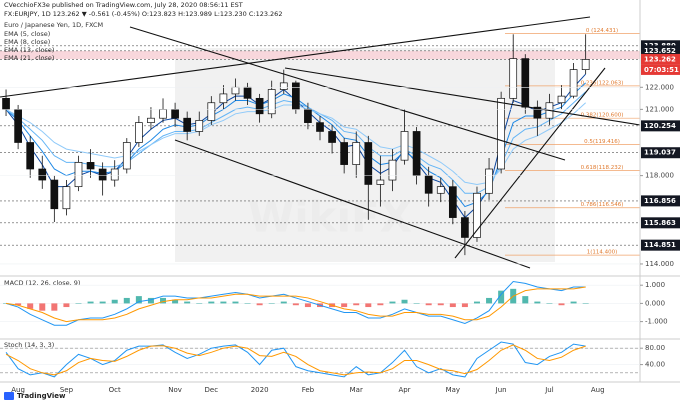 Image resolution: width=680 pixels, height=404 pixels. Describe the element at coordinates (42, 283) in the screenshot. I see `macd-title: MACD (12, 26, close, 9)` at that location.